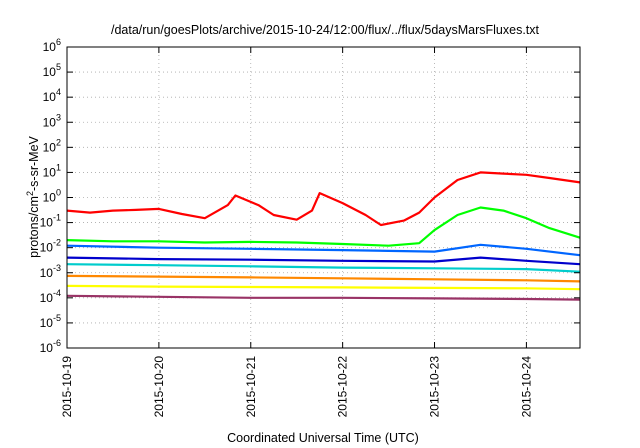  I want to click on y-tick-label-exp: -3, so click(57, 268).